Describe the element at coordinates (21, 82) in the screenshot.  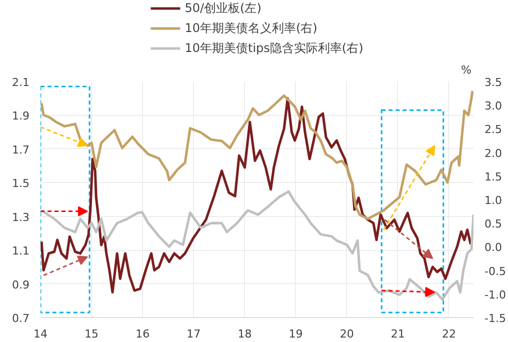
I see `y-tick-label: 2.1` at that location.